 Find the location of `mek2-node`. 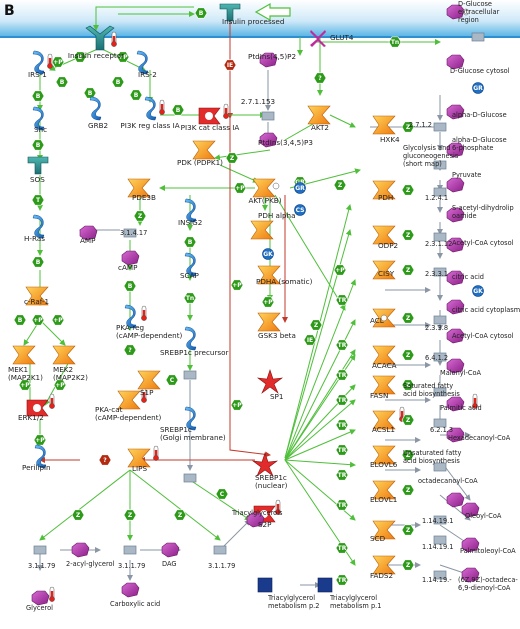

mek2-node is located at coordinates (64, 355).